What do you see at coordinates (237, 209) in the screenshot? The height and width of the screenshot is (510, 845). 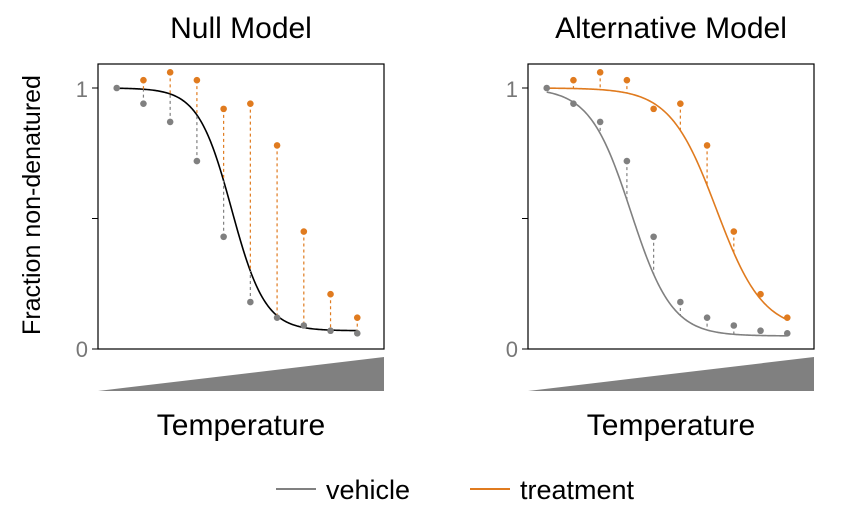 I see `fit-curve-null` at bounding box center [237, 209].